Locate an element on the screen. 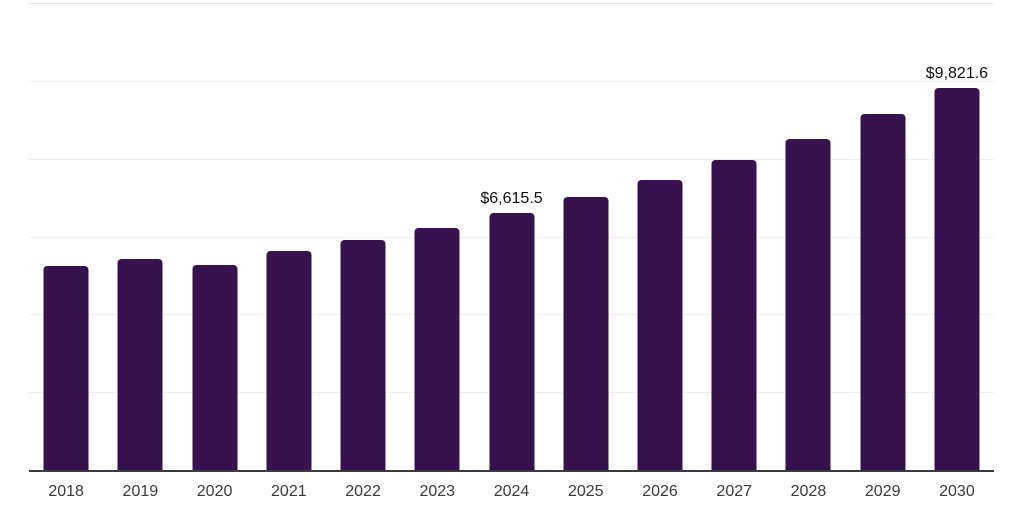 This screenshot has height=512, width=1024. bar-2022 is located at coordinates (363, 355).